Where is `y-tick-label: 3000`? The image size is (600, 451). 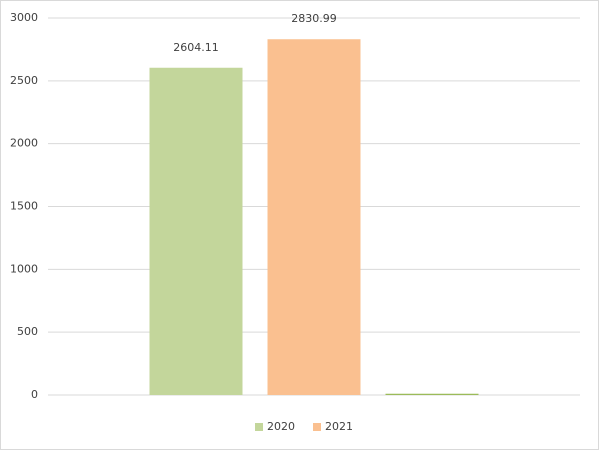
y-tick-label: 3000 is located at coordinates (24, 17).